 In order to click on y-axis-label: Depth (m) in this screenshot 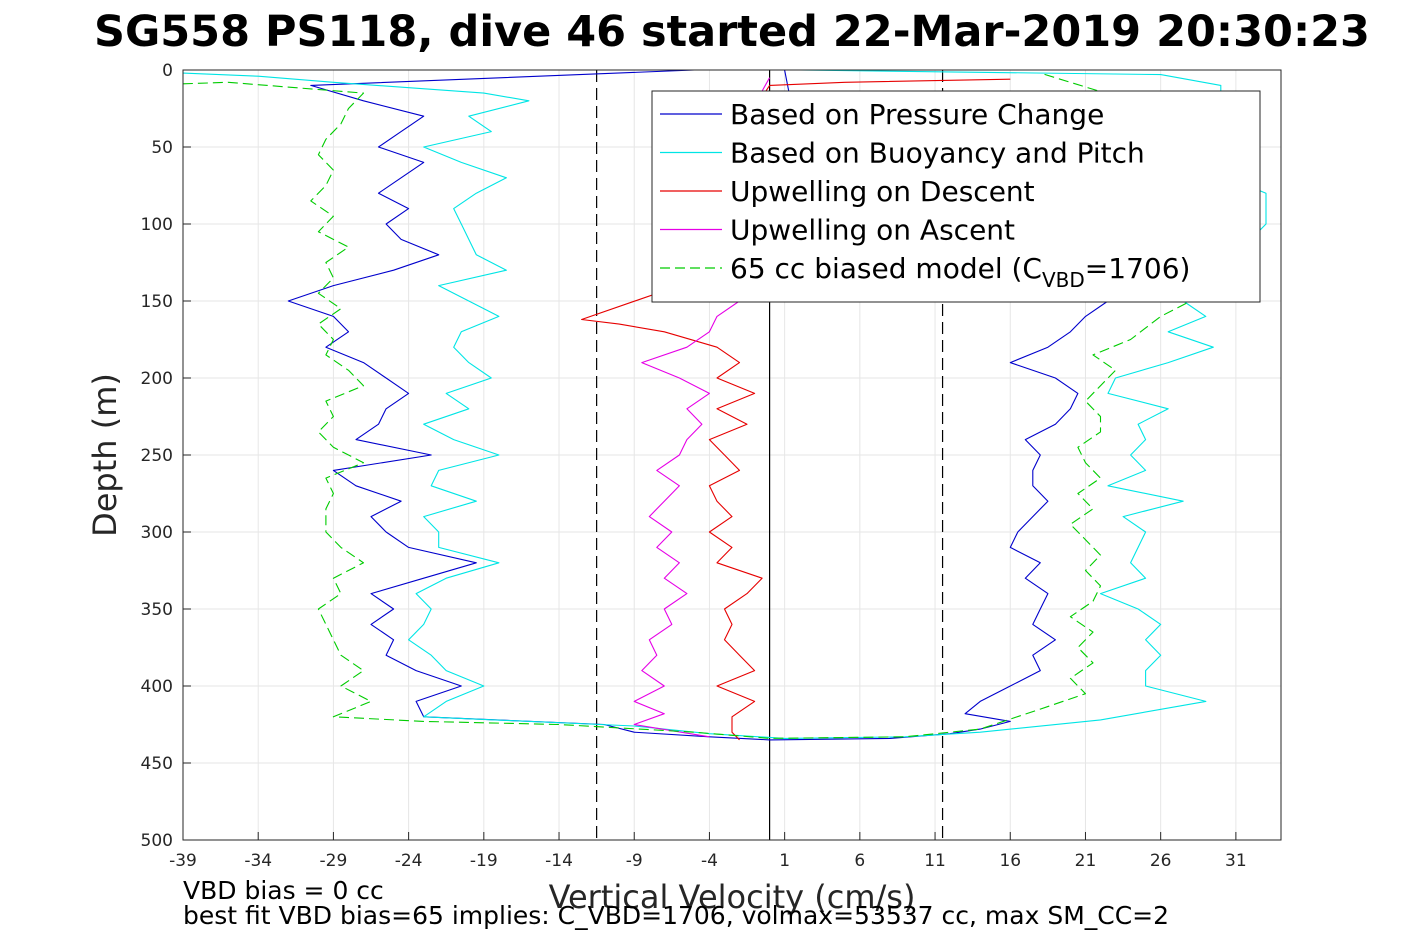, I will do `click(105, 455)`.